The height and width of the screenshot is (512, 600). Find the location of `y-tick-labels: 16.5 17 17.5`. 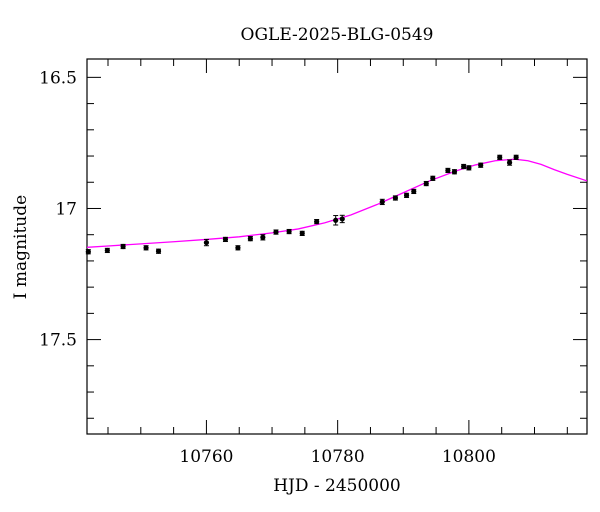

y-tick-labels: 16.5 17 17.5 is located at coordinates (58, 209).